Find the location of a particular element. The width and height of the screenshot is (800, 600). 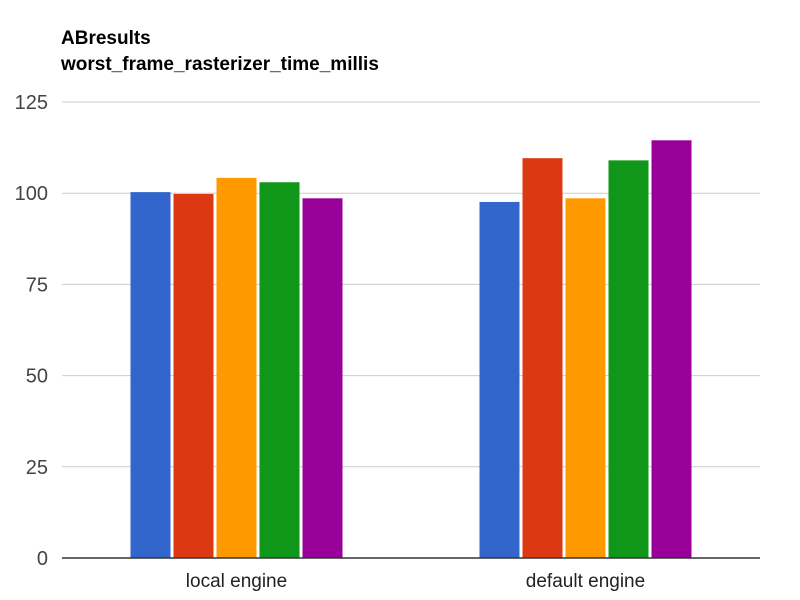

x-category-label: local engine is located at coordinates (236, 581).